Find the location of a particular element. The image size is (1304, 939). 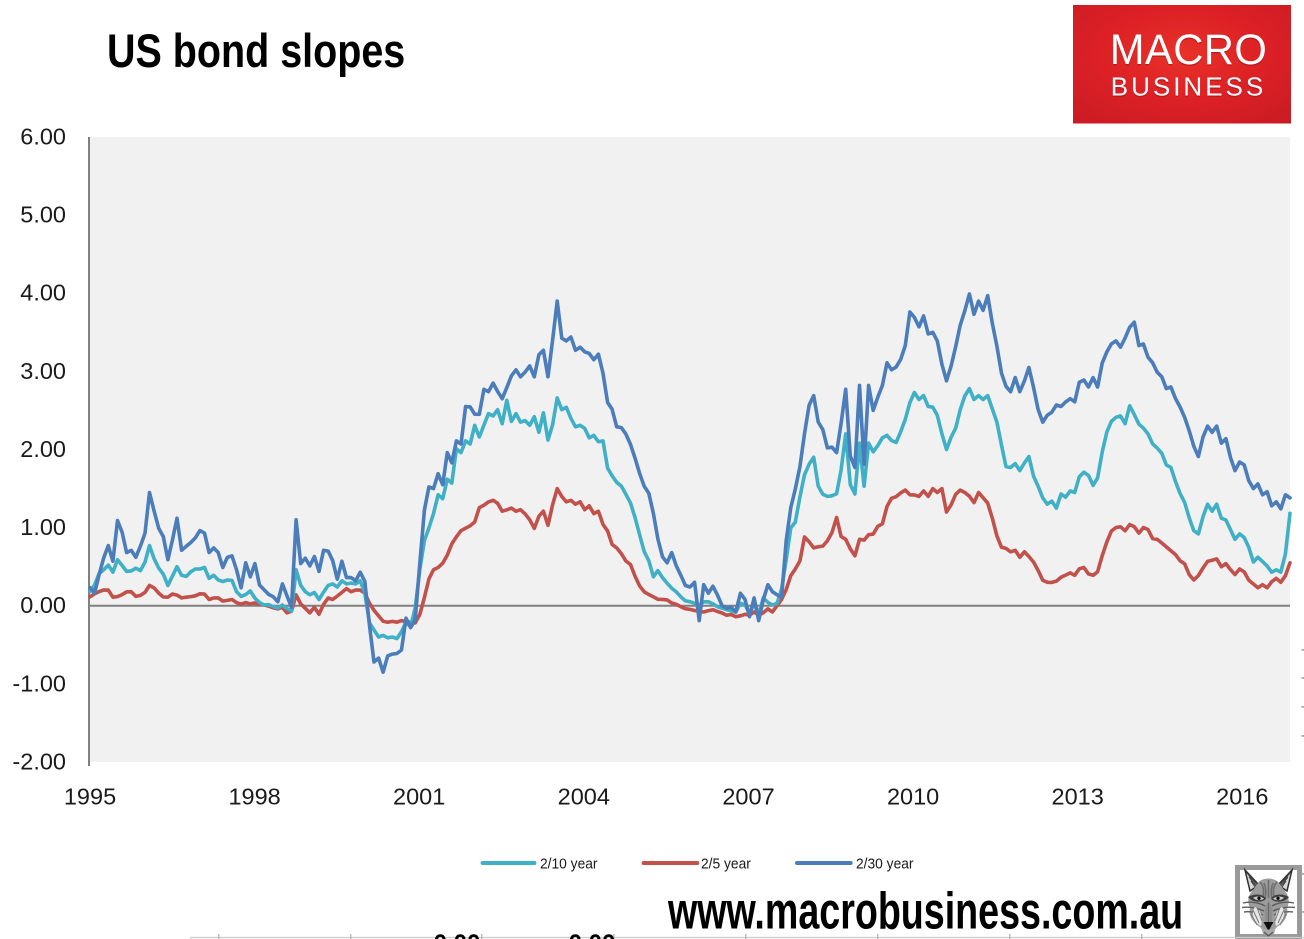

svg-text: 6.00 is located at coordinates (43, 137).